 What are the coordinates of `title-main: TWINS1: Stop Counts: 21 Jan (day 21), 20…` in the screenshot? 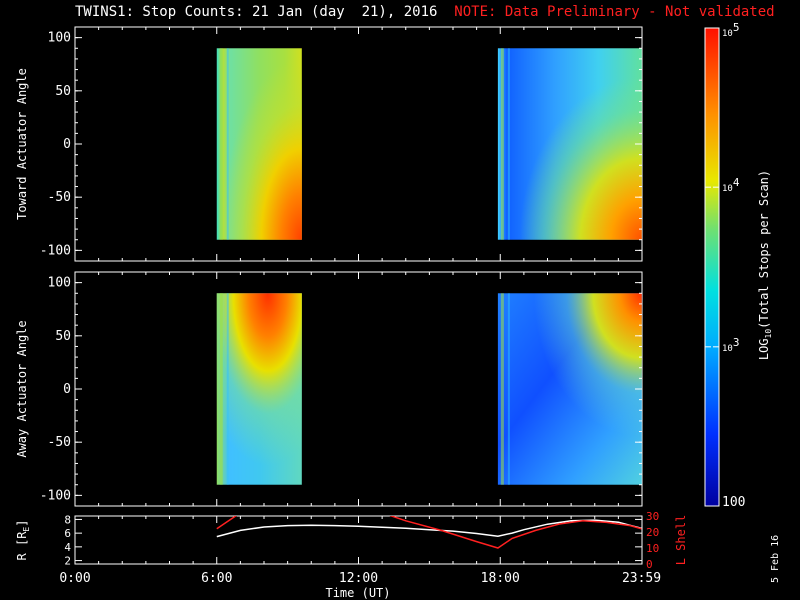 It's located at (256, 12).